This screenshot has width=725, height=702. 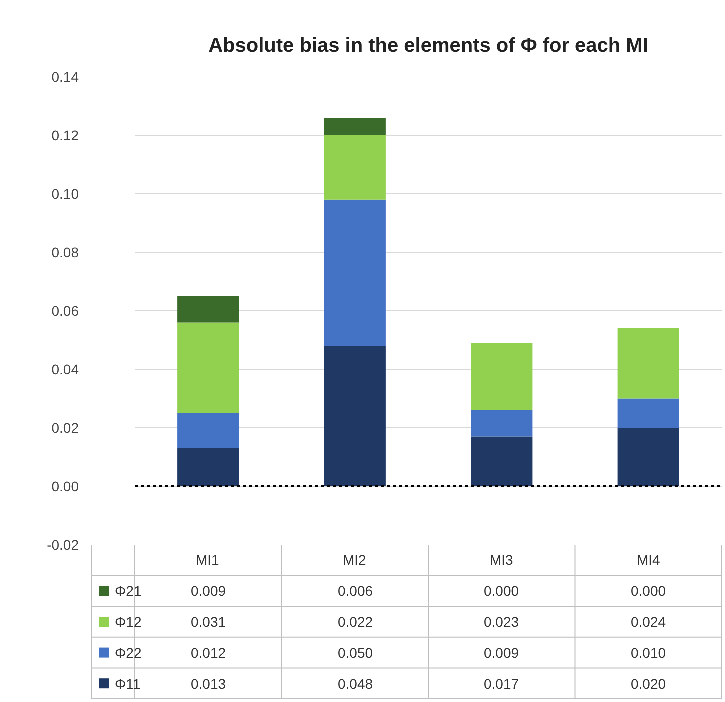 I want to click on y-tick-label: 0.04, so click(x=66, y=369).